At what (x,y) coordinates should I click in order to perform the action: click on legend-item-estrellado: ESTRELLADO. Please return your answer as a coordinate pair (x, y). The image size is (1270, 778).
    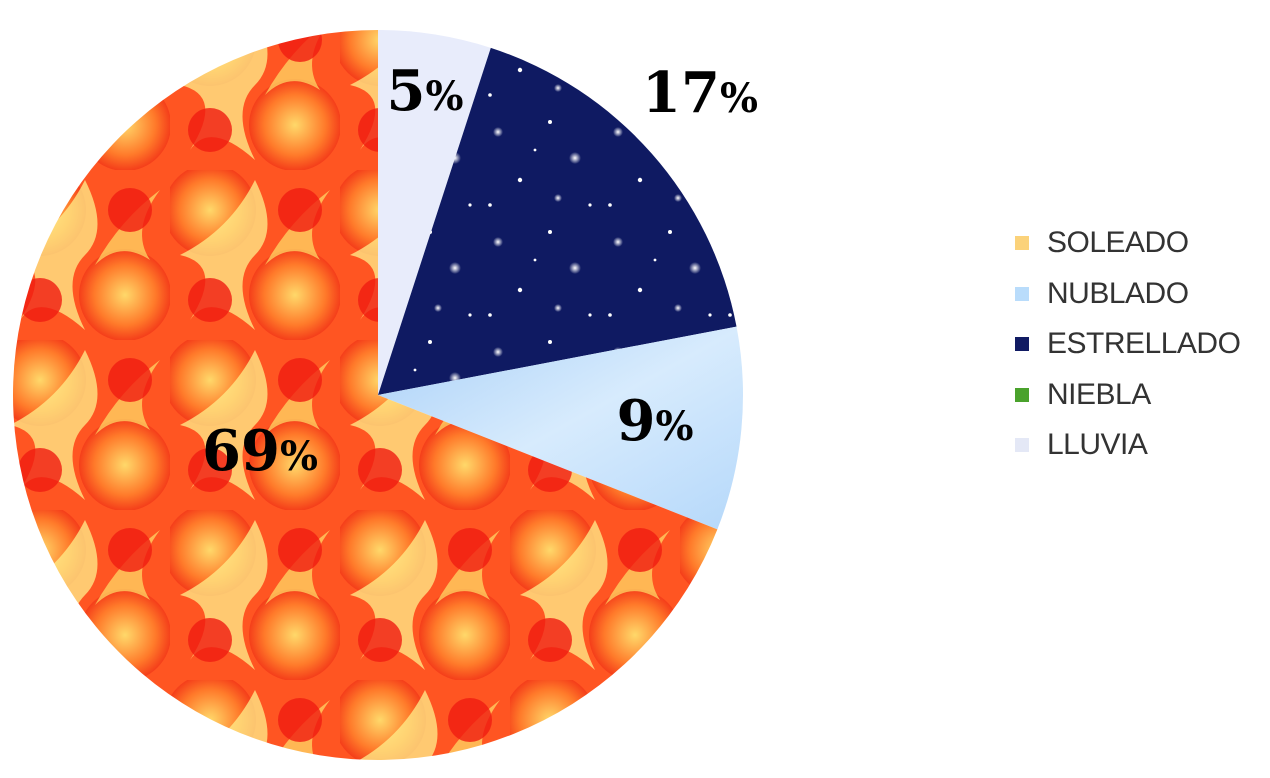
    Looking at the image, I should click on (1140, 344).